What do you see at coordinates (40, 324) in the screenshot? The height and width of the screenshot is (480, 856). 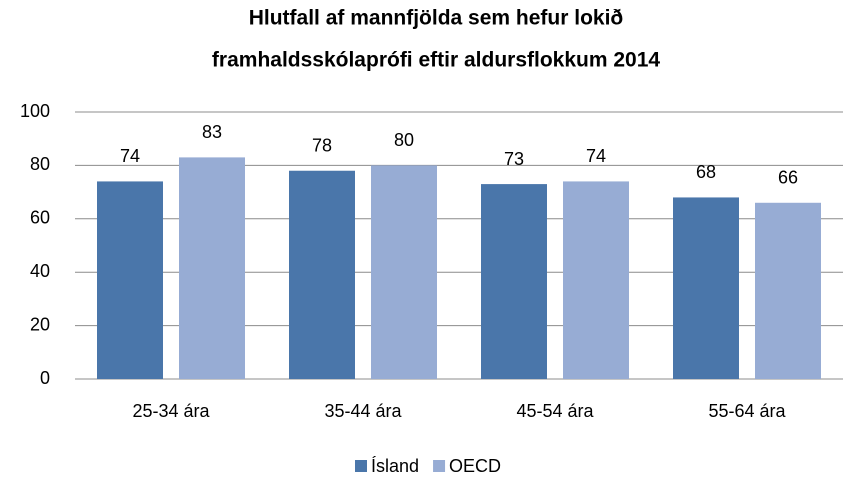 I see `y-tick-label: 20` at bounding box center [40, 324].